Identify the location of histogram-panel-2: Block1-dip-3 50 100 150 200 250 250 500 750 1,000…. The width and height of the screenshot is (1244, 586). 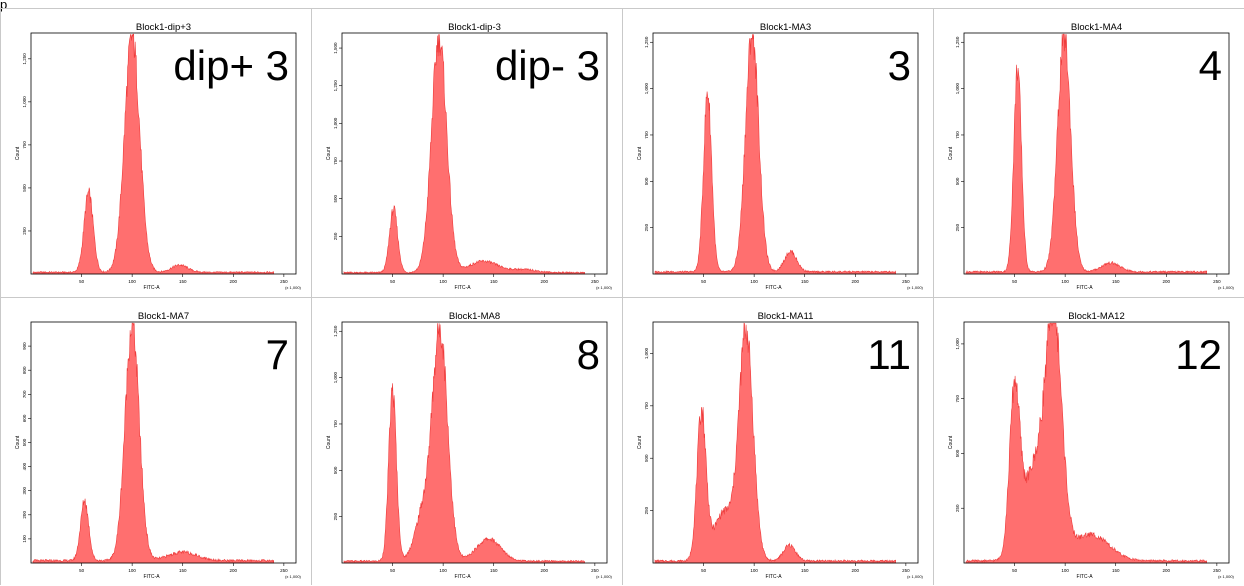
(466, 152).